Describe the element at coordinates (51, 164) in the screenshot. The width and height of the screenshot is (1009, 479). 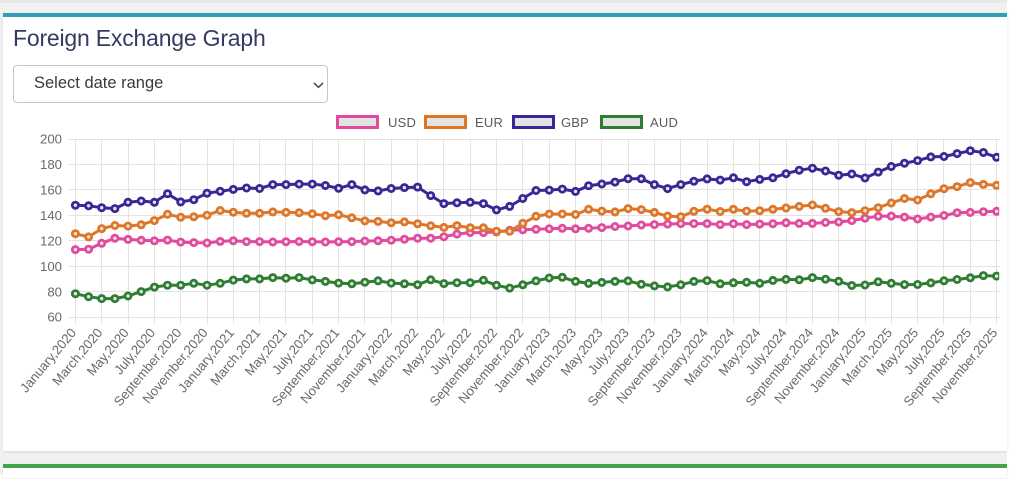
I see `svg-text: 180` at that location.